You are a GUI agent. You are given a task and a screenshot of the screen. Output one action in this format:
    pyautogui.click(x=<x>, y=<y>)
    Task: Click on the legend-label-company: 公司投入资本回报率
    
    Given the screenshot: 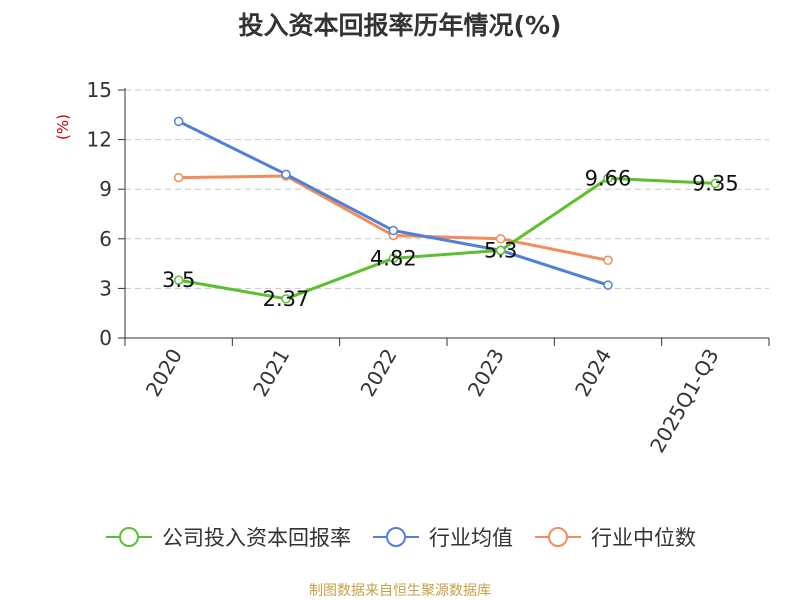 What is the action you would take?
    pyautogui.click(x=256, y=538)
    